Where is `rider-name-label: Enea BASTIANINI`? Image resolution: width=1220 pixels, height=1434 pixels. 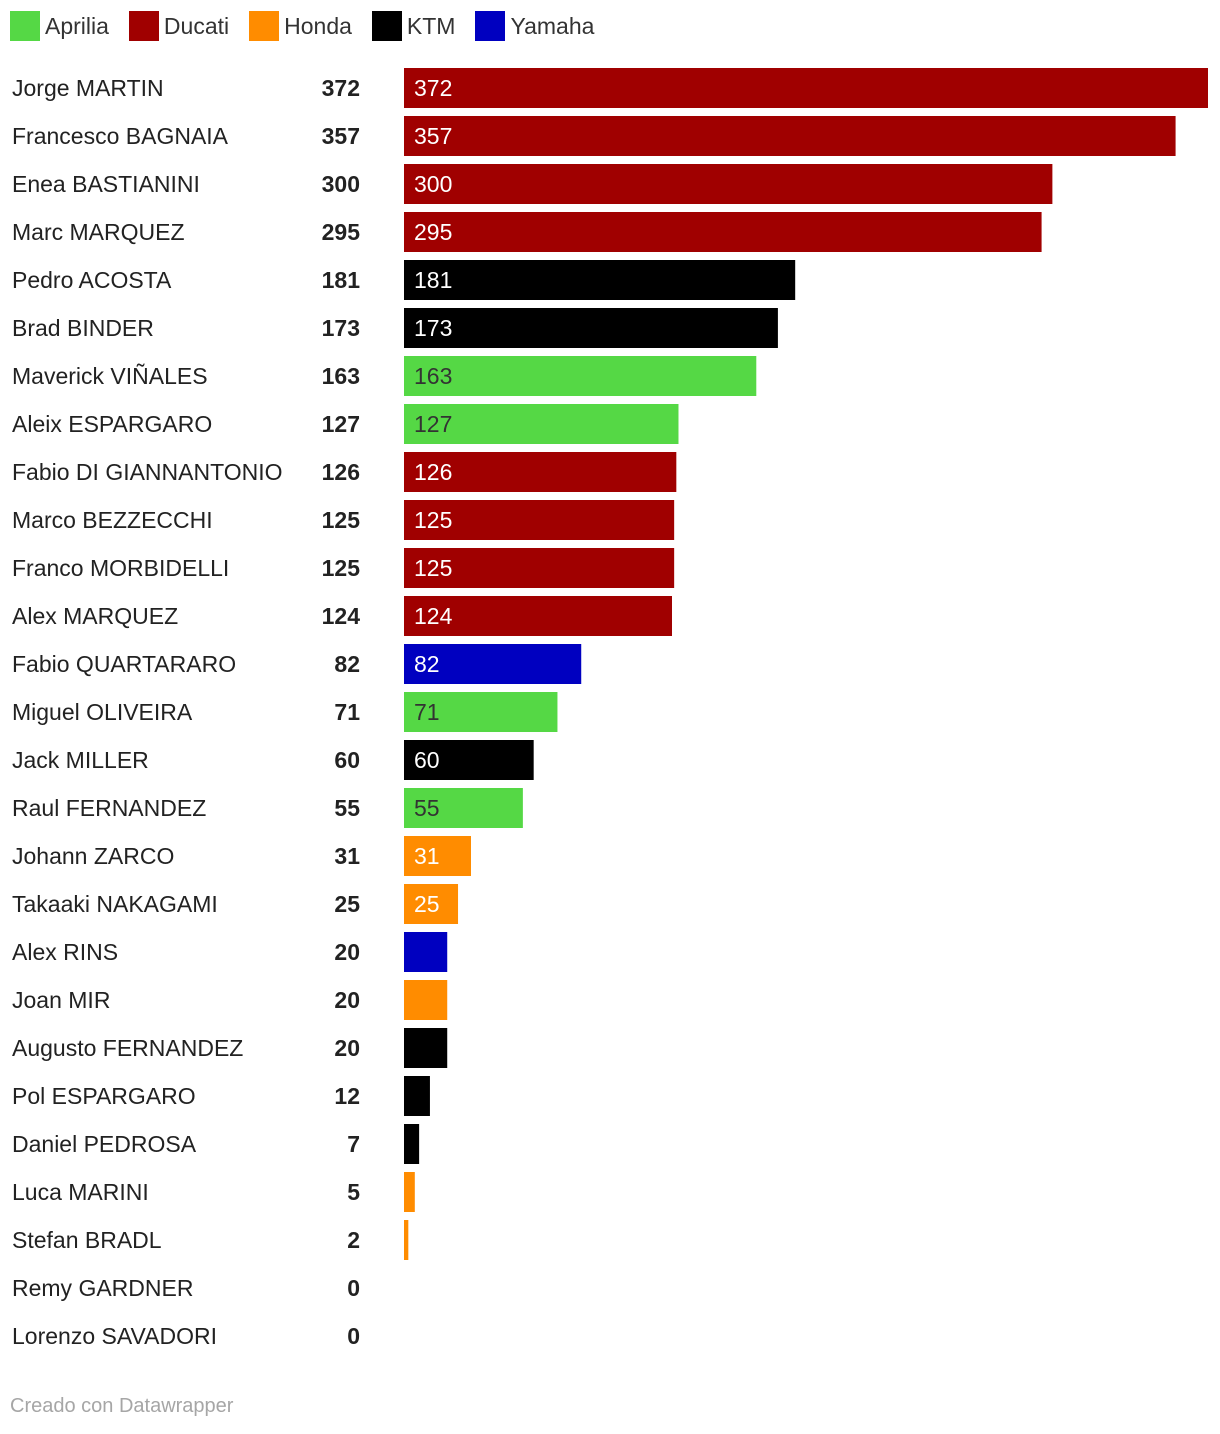 rider-name-label: Enea BASTIANINI is located at coordinates (106, 184).